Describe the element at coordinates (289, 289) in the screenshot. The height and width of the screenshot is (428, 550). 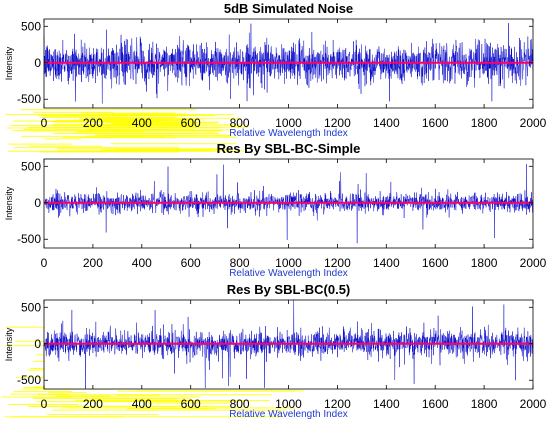
I see `panel-title: Res By SBL-BC(0.5)` at that location.